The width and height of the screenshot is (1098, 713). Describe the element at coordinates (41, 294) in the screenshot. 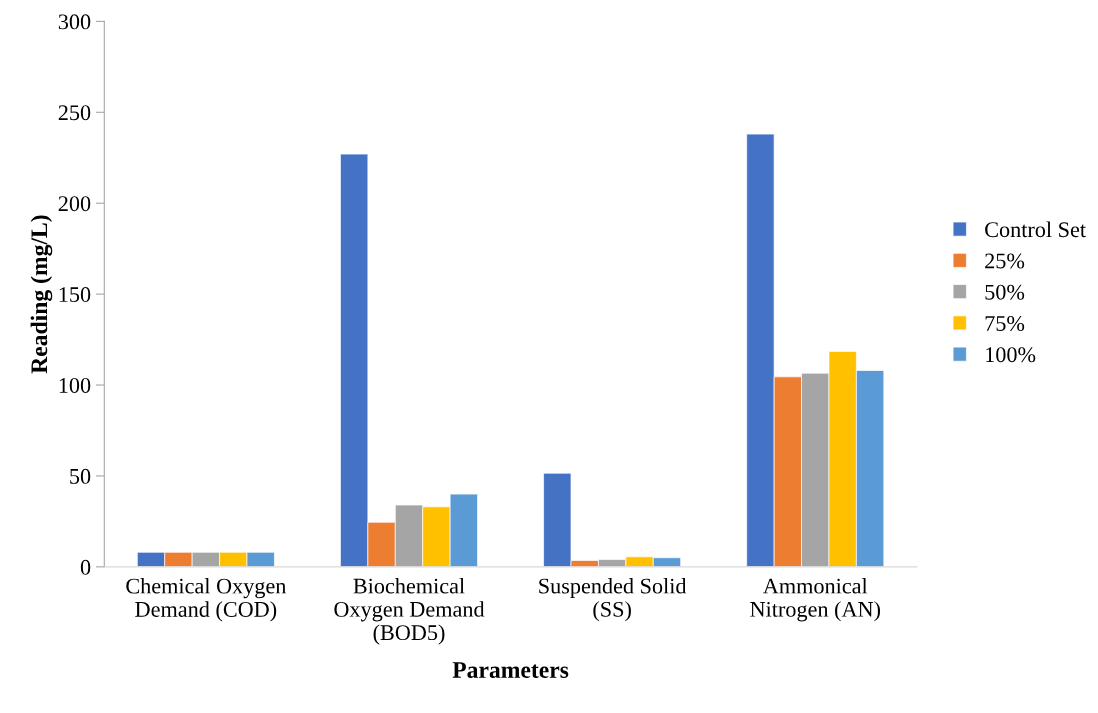

I see `y-axis-title: Reading (mg/L)` at that location.